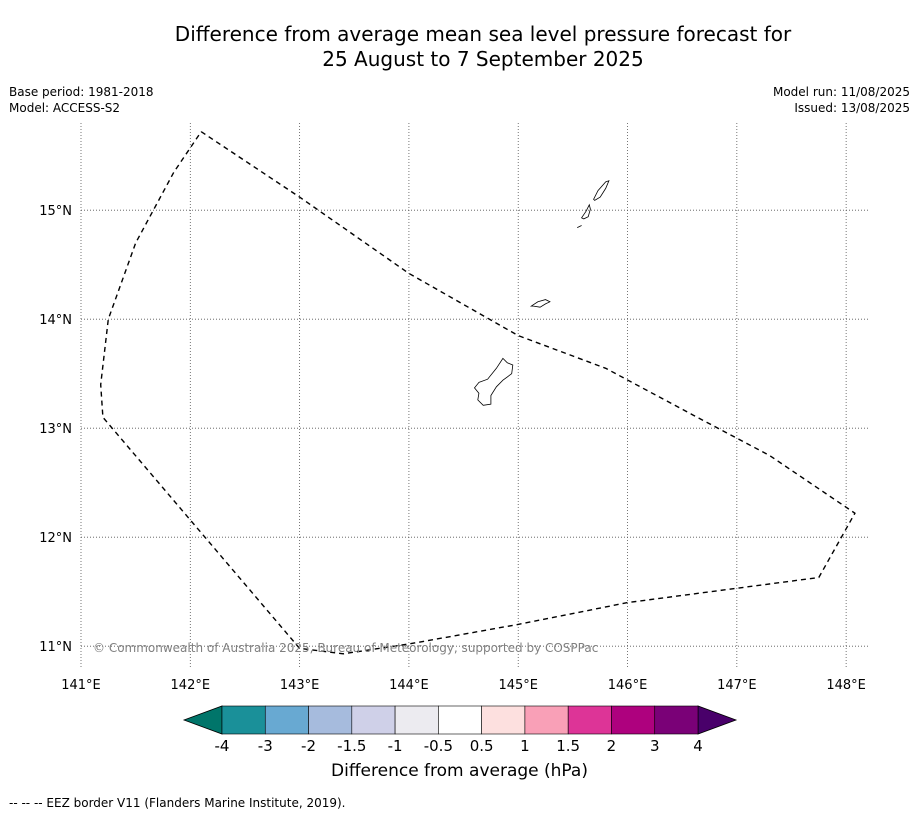 Image resolution: width=919 pixels, height=816 pixels. I want to click on title-line-2: 25 August to 7 September 2025, so click(483, 59).